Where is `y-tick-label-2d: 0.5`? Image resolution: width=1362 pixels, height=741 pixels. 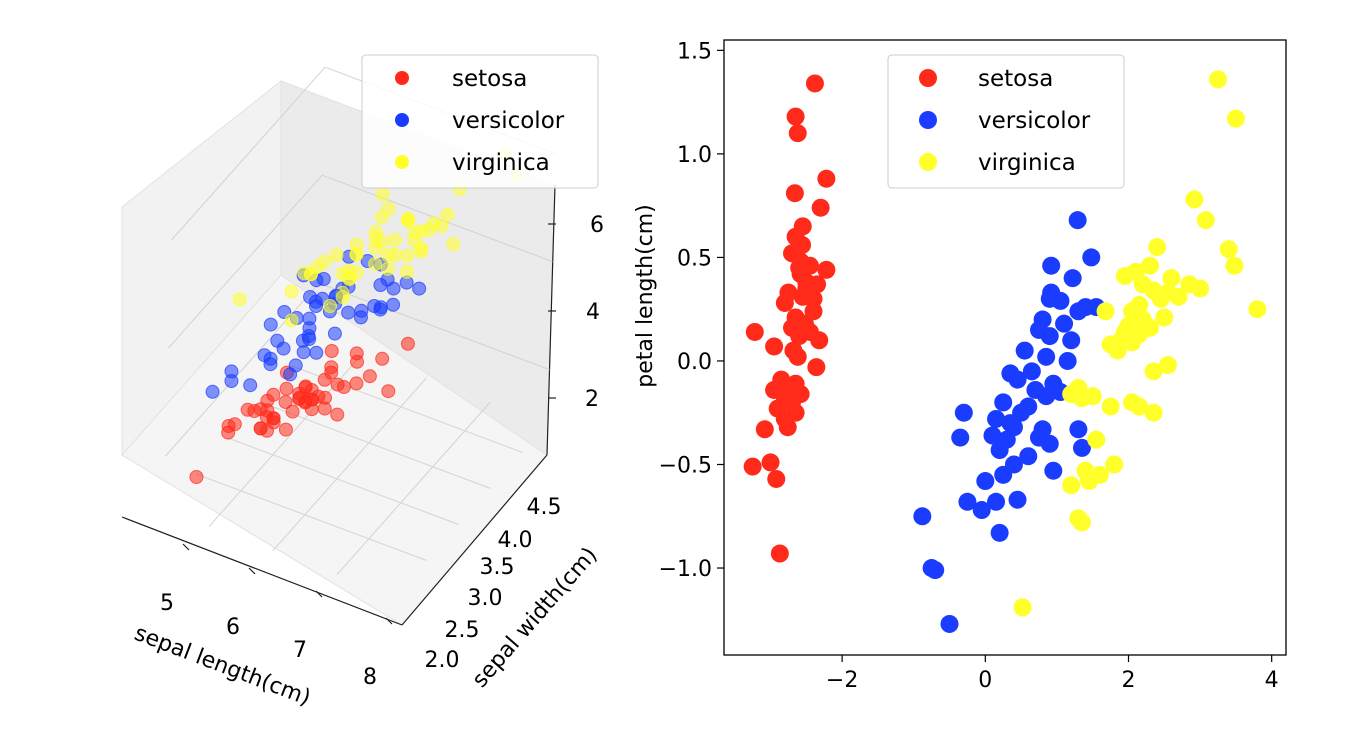
y-tick-label-2d: 0.5 is located at coordinates (694, 258).